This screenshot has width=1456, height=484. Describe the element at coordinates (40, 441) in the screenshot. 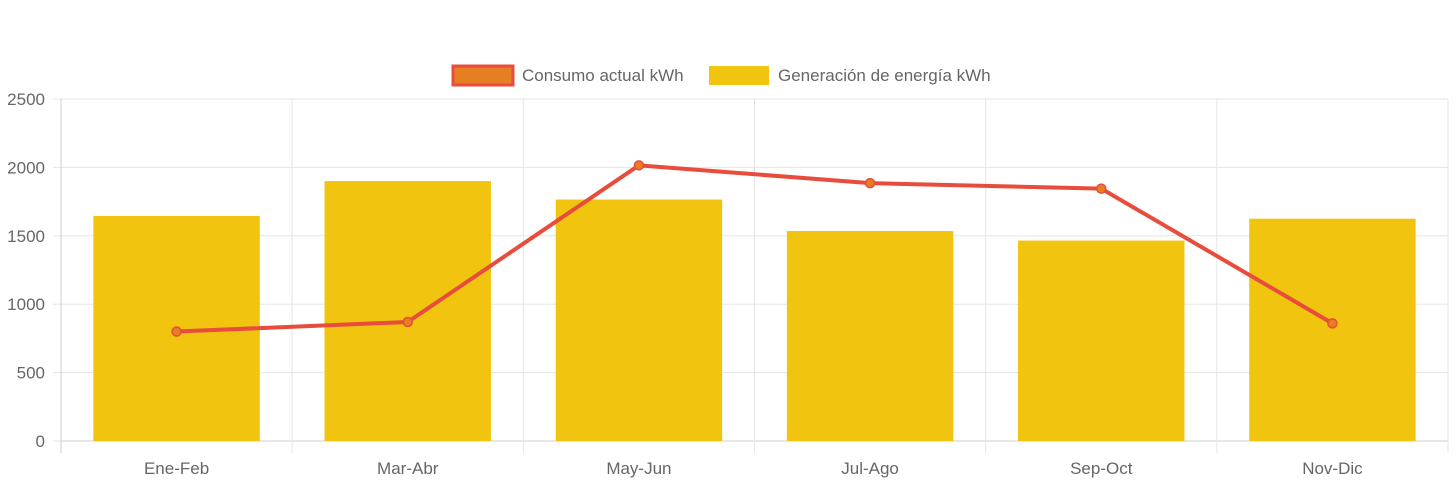

I see `y-tick-label: 0` at that location.